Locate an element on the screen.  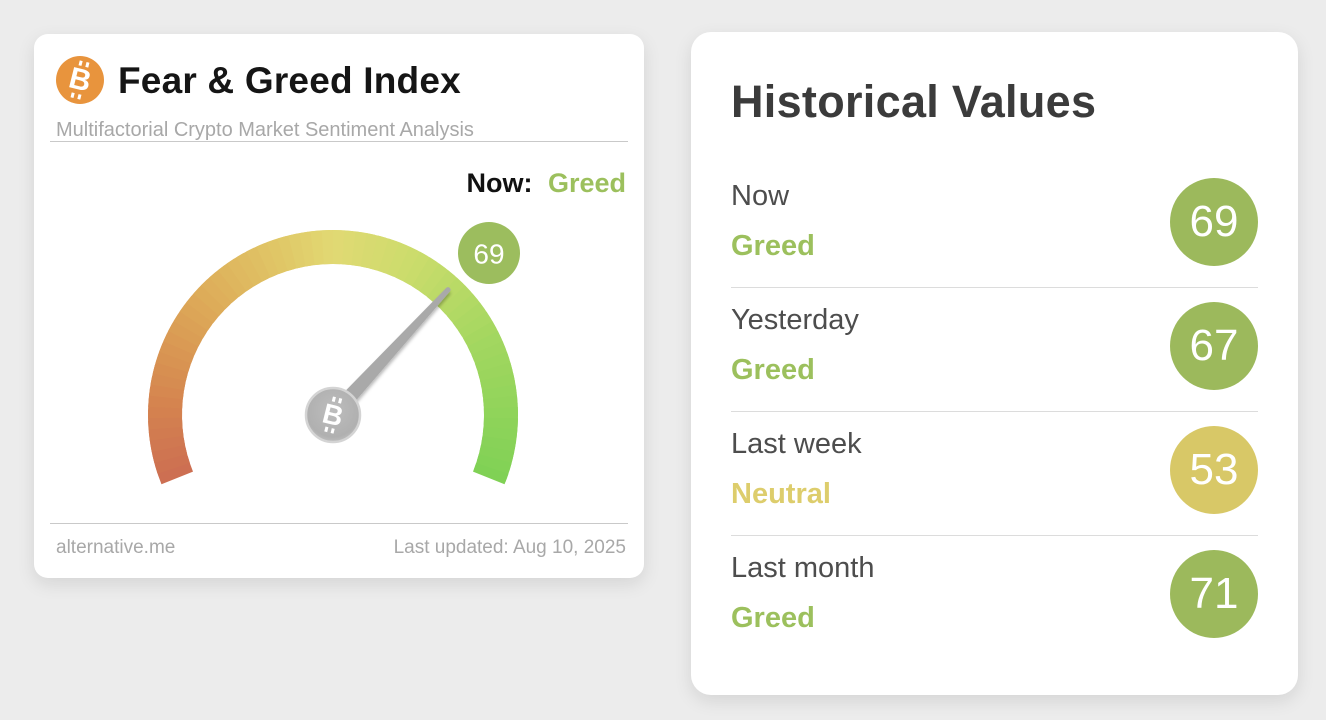
footer-divider is located at coordinates (339, 523).